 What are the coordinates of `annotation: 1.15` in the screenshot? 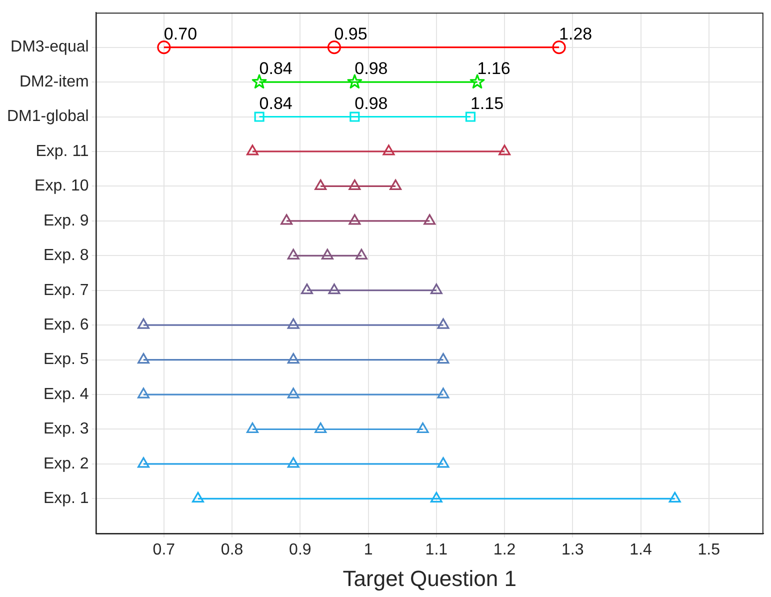 It's located at (487, 103).